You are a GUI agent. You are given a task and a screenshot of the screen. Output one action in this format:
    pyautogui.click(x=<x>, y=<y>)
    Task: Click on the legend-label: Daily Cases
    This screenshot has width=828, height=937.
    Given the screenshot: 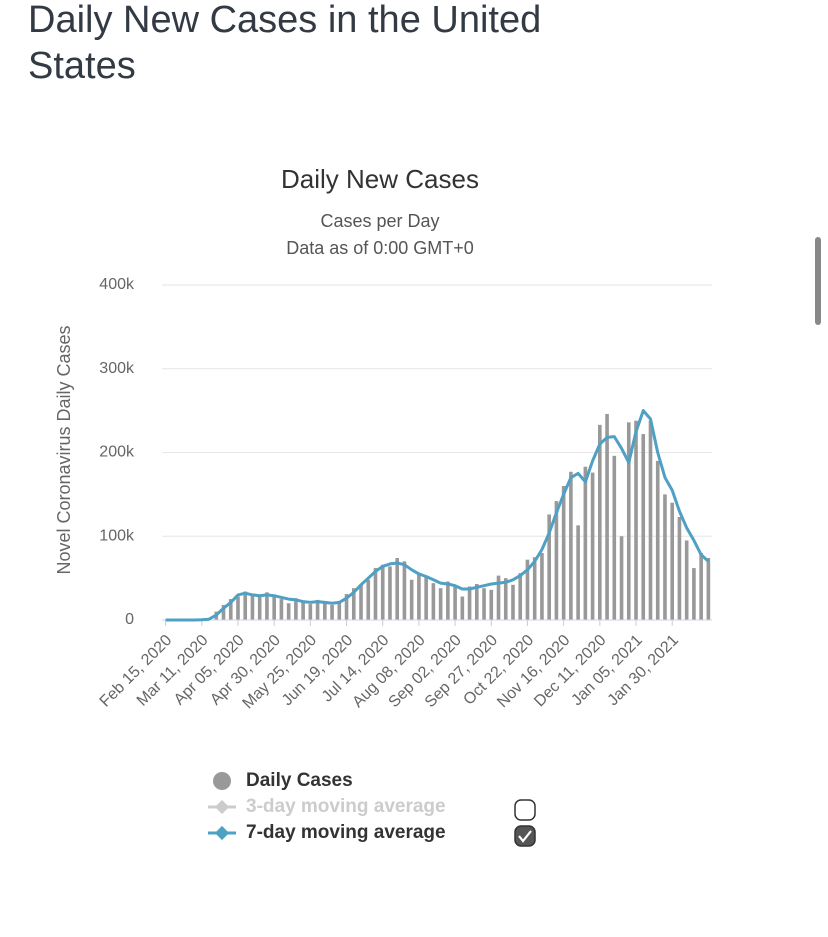 What is the action you would take?
    pyautogui.click(x=299, y=780)
    